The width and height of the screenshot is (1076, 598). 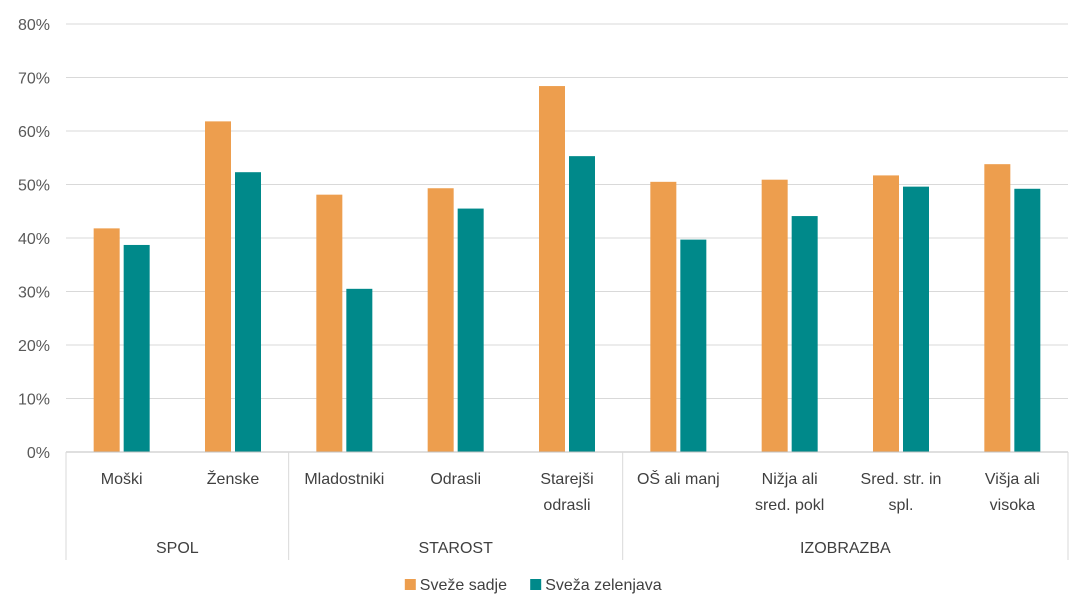 What do you see at coordinates (789, 505) in the screenshot?
I see `category-label: sred. pokl` at bounding box center [789, 505].